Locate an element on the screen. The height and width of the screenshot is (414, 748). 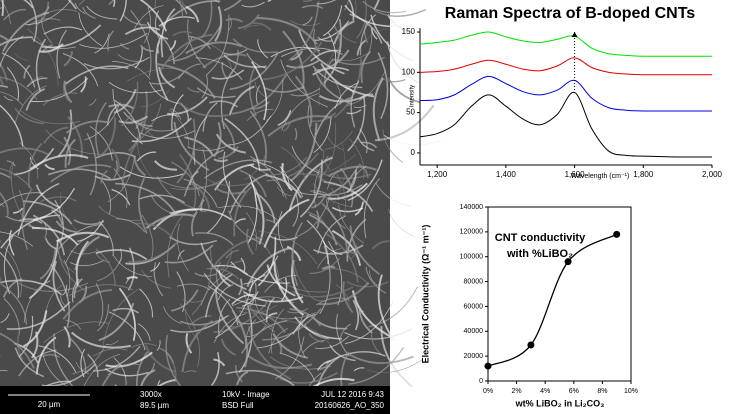
plot-frame is located at coordinates (559, 294).